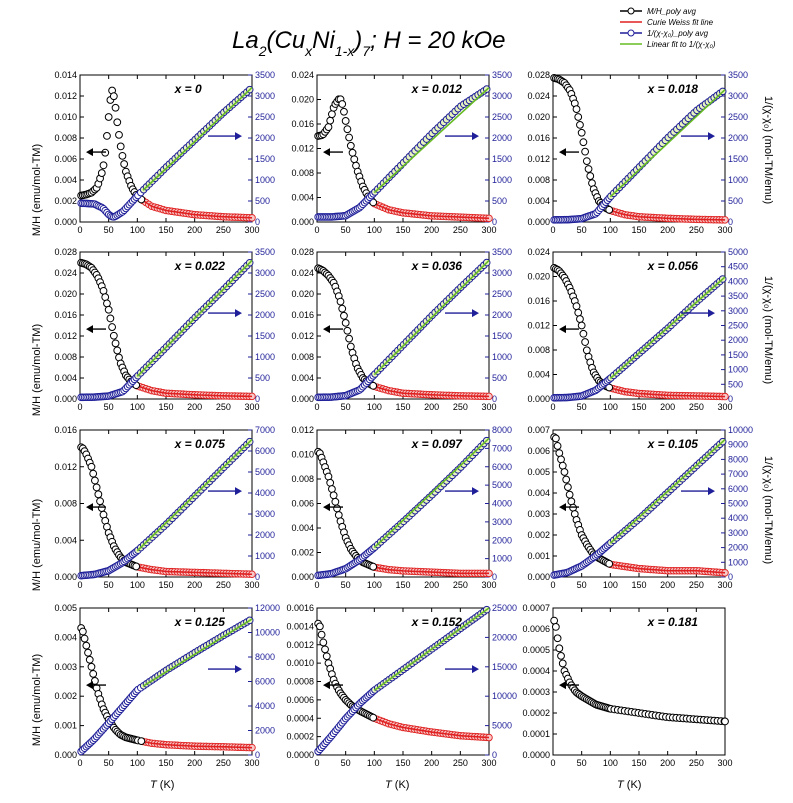  Describe the element at coordinates (300, 682) in the screenshot. I see `y-tick-label: 0.0008` at that location.